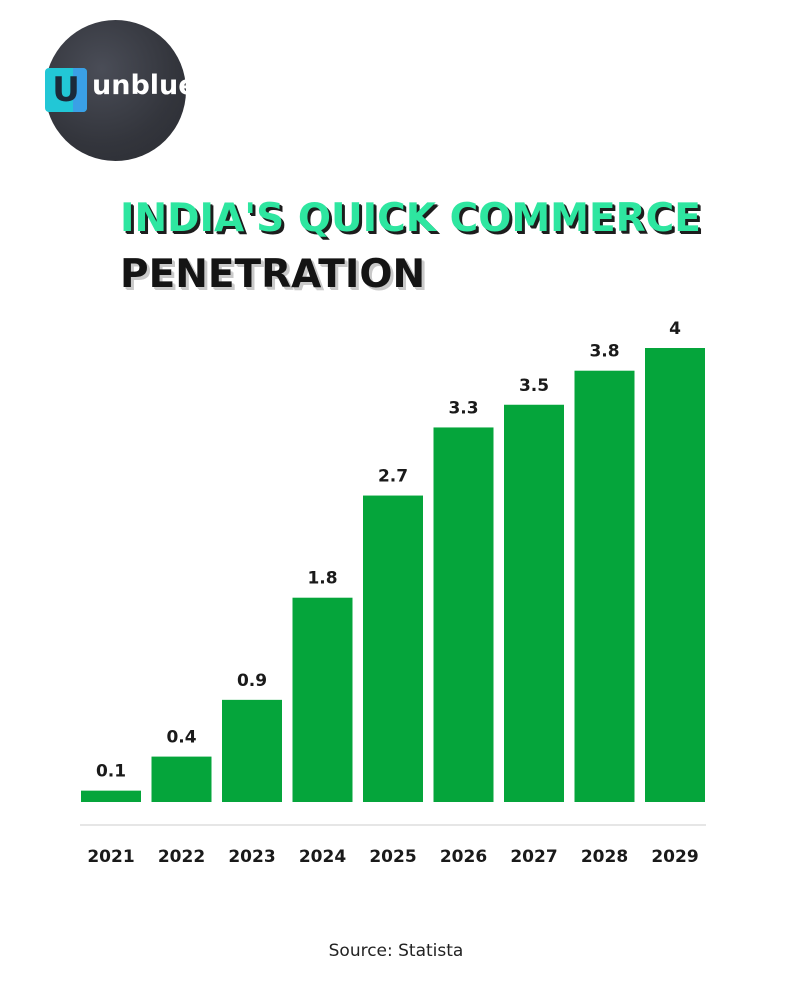 The height and width of the screenshot is (1000, 800). I want to click on tick-label-2027: 2027, so click(533, 857).